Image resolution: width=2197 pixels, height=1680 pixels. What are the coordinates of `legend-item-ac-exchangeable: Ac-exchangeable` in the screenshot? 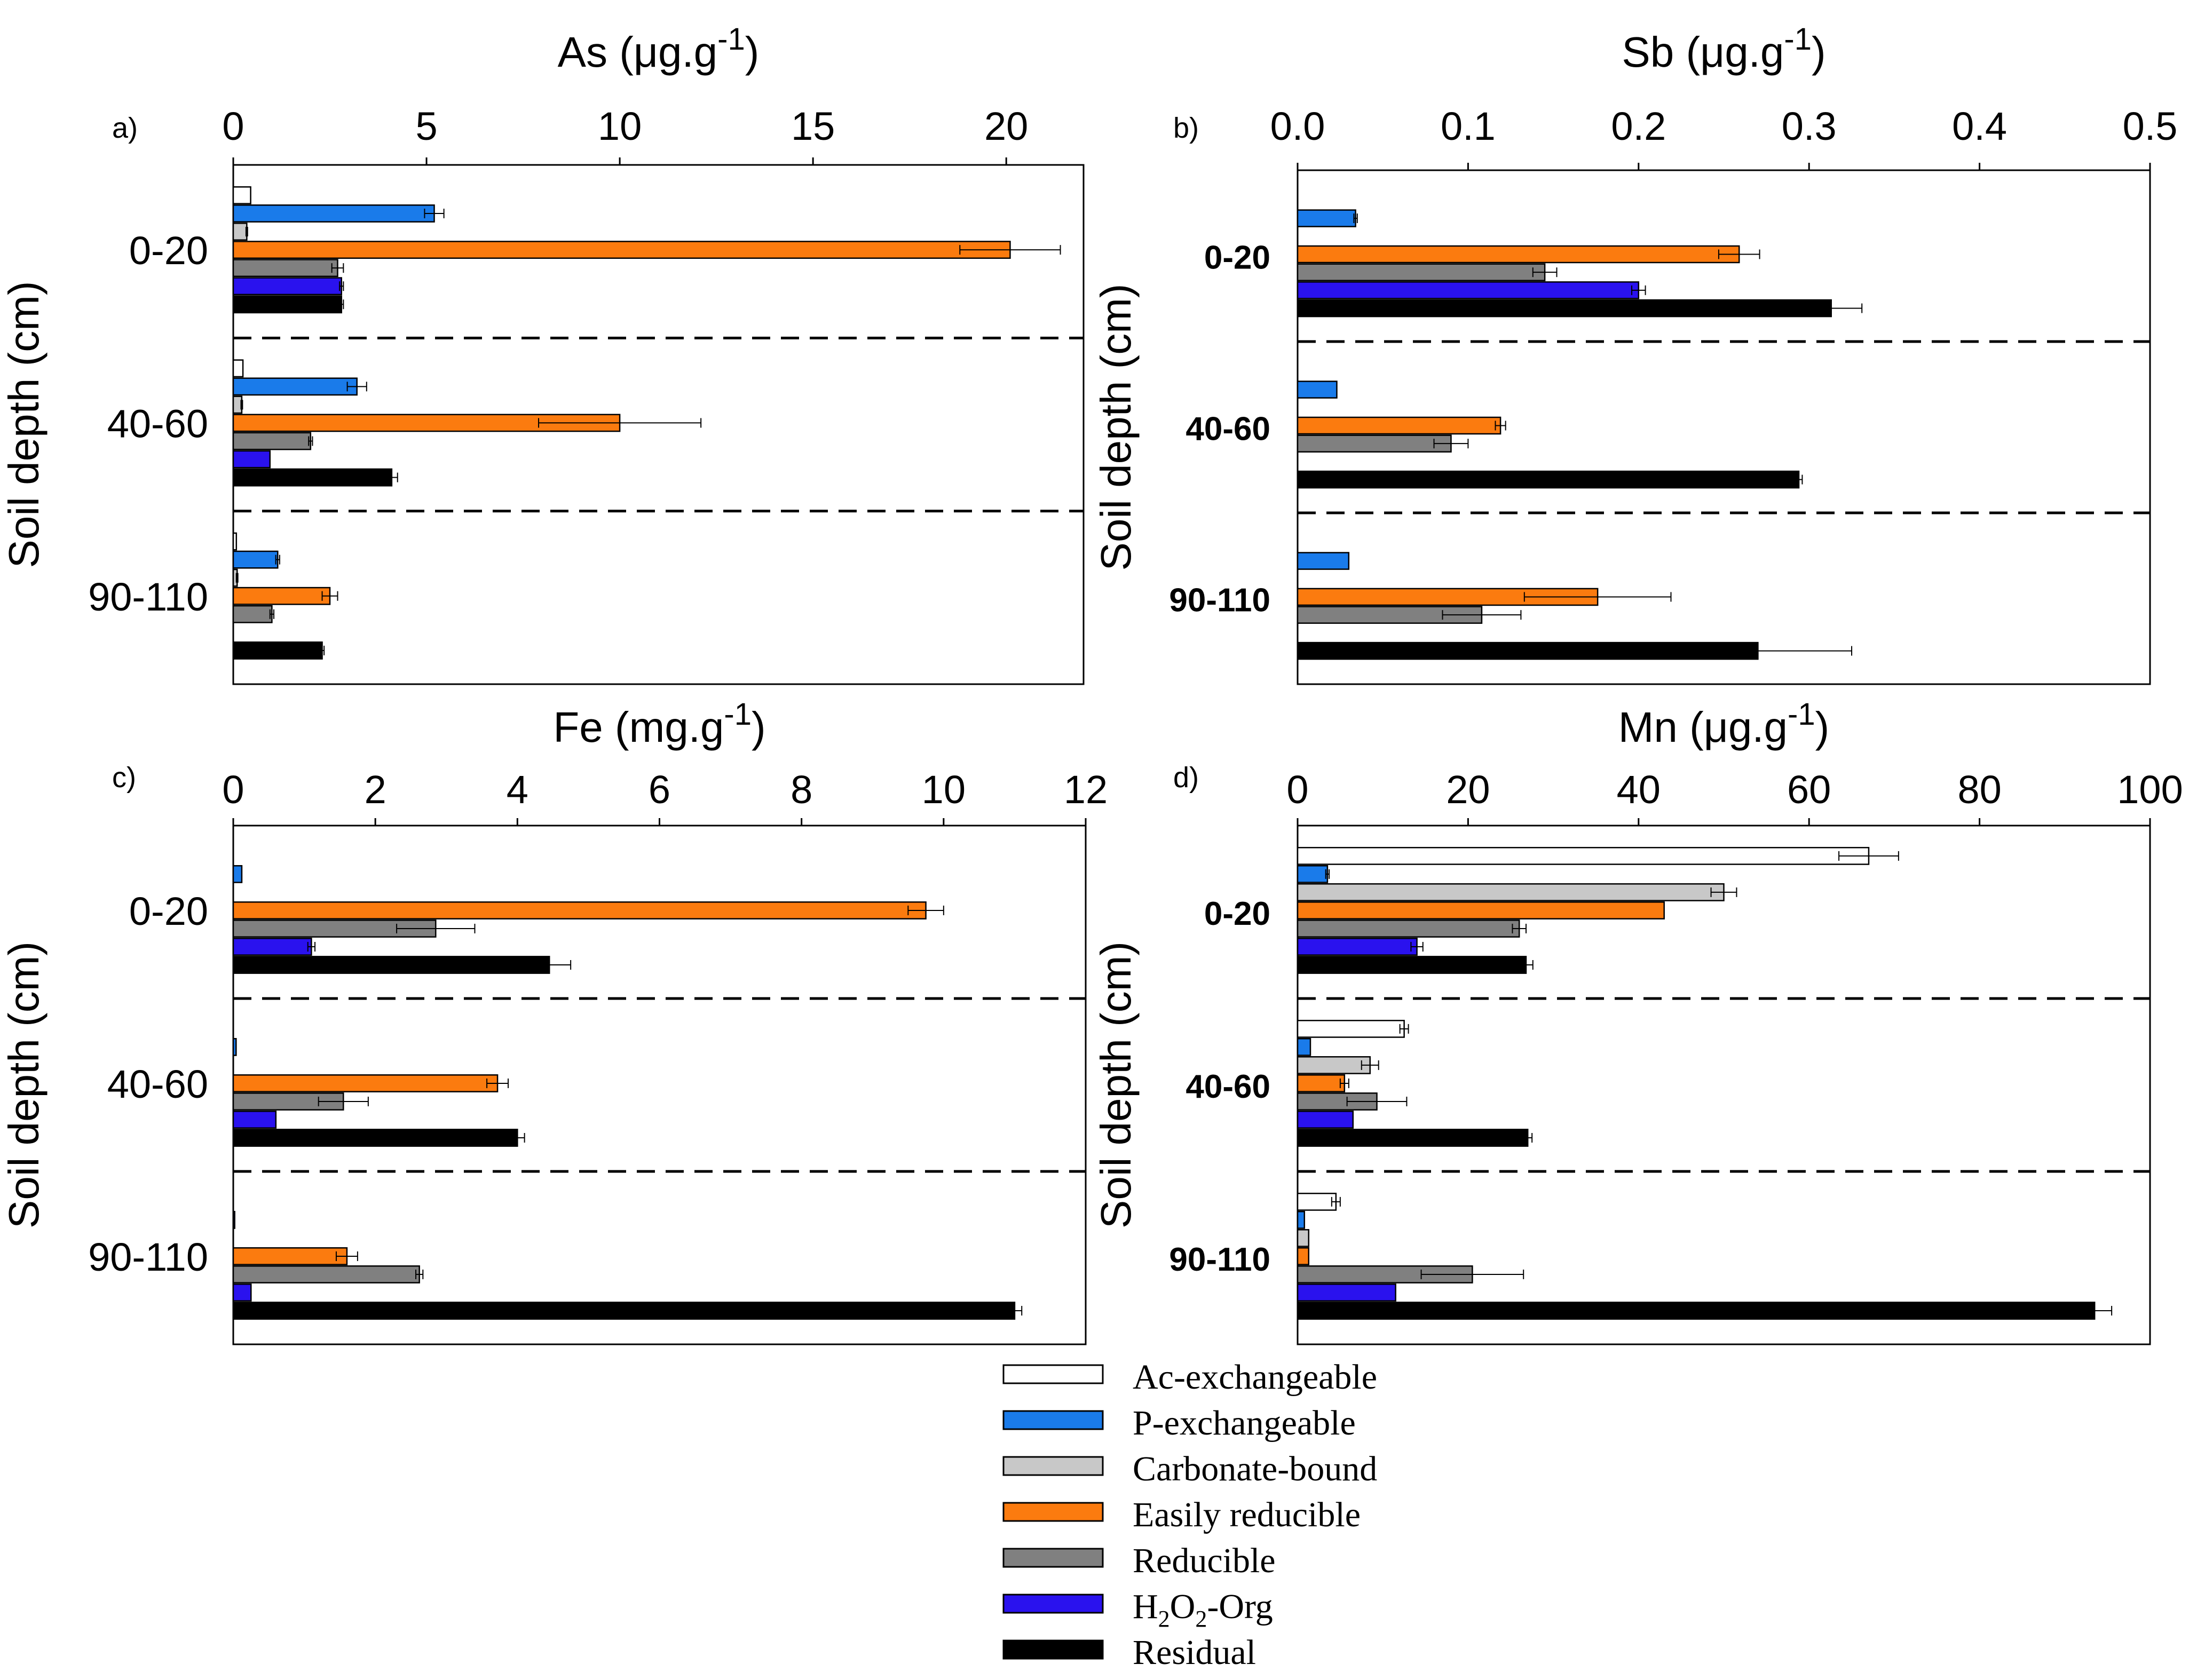 It's located at (1189, 1378).